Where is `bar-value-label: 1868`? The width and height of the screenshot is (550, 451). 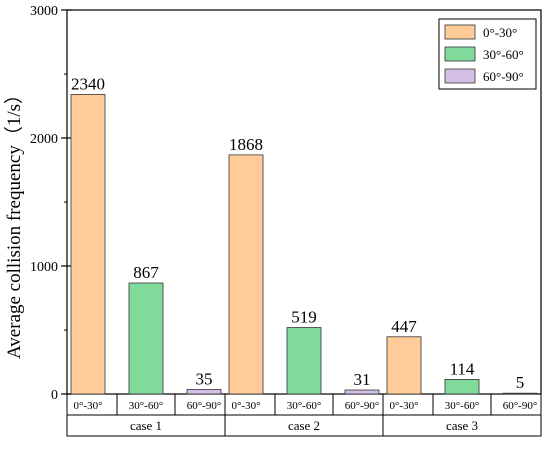 bar-value-label: 1868 is located at coordinates (246, 144).